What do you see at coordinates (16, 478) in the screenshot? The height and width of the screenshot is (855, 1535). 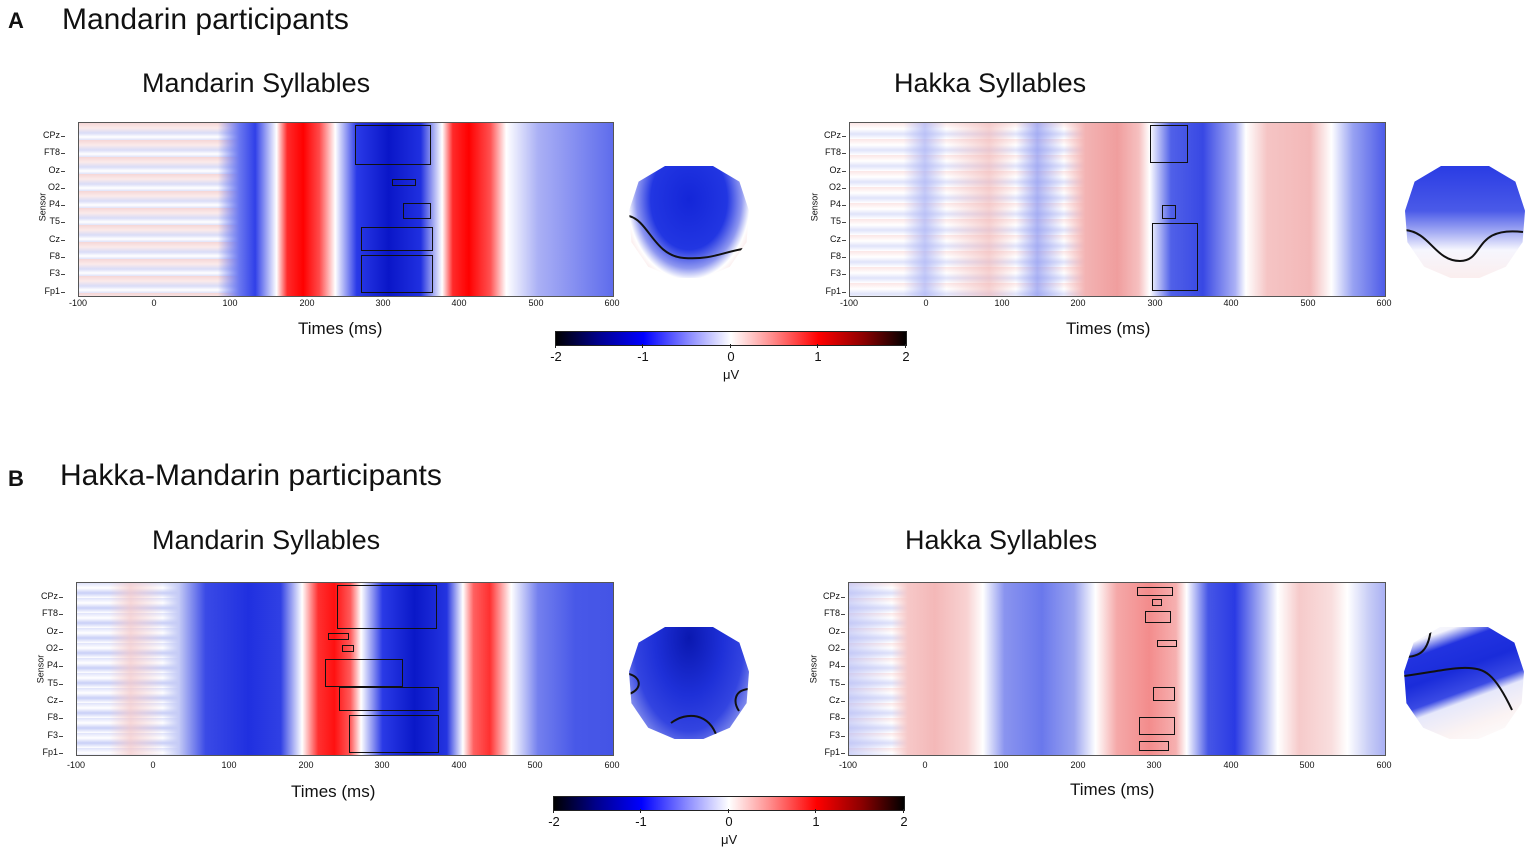 I see `panel-b-letter: B` at bounding box center [16, 478].